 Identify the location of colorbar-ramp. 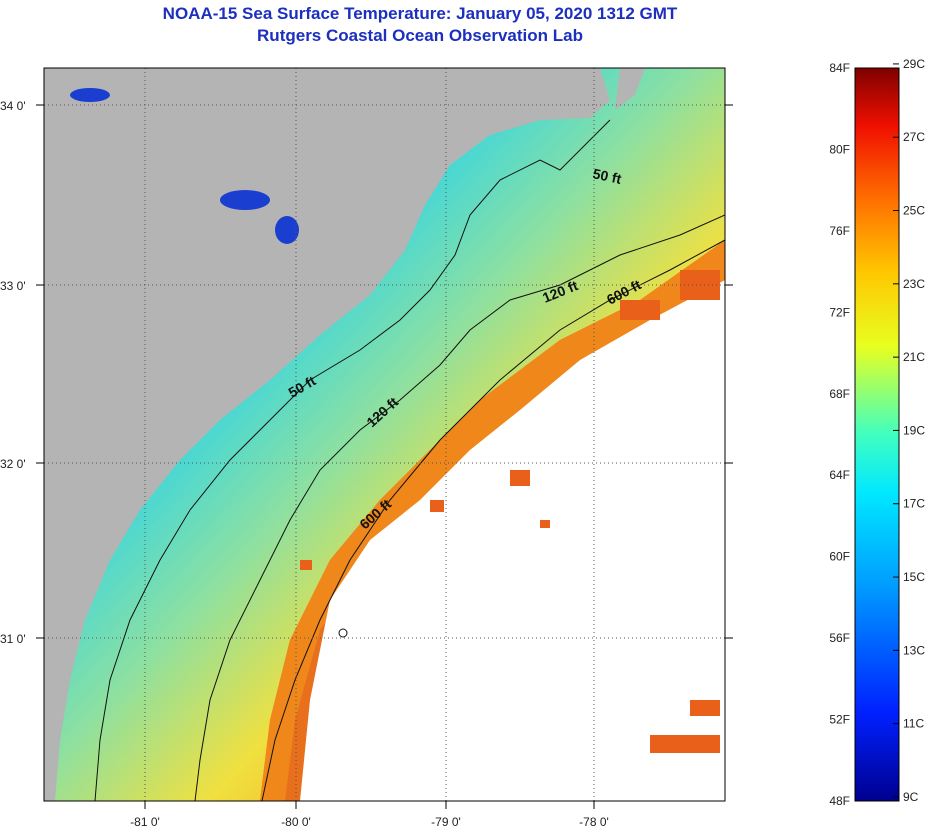
(877, 434).